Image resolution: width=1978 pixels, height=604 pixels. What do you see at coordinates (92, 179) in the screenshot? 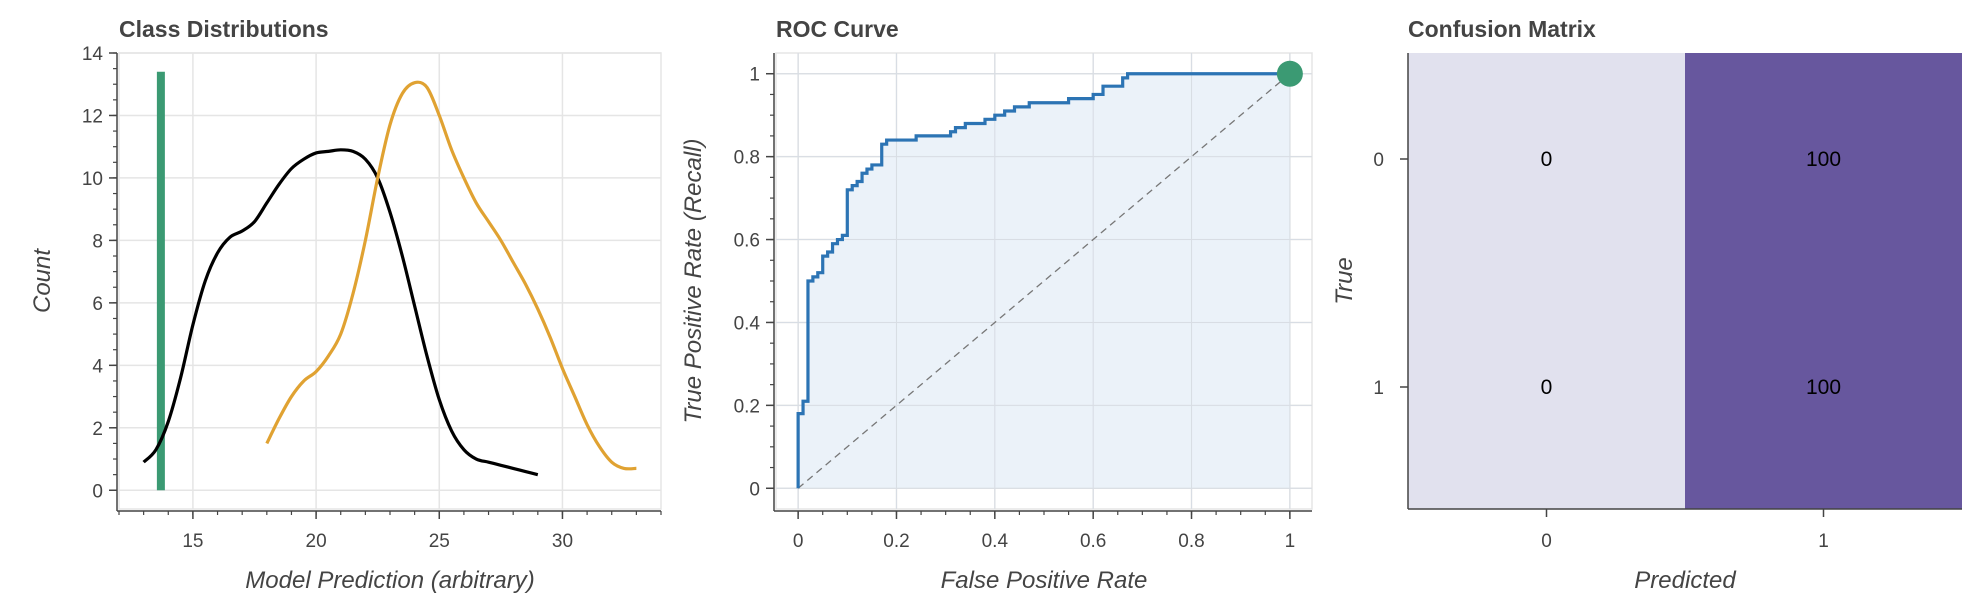
I see `class-distributions-y-tick-label: 10` at bounding box center [92, 179].